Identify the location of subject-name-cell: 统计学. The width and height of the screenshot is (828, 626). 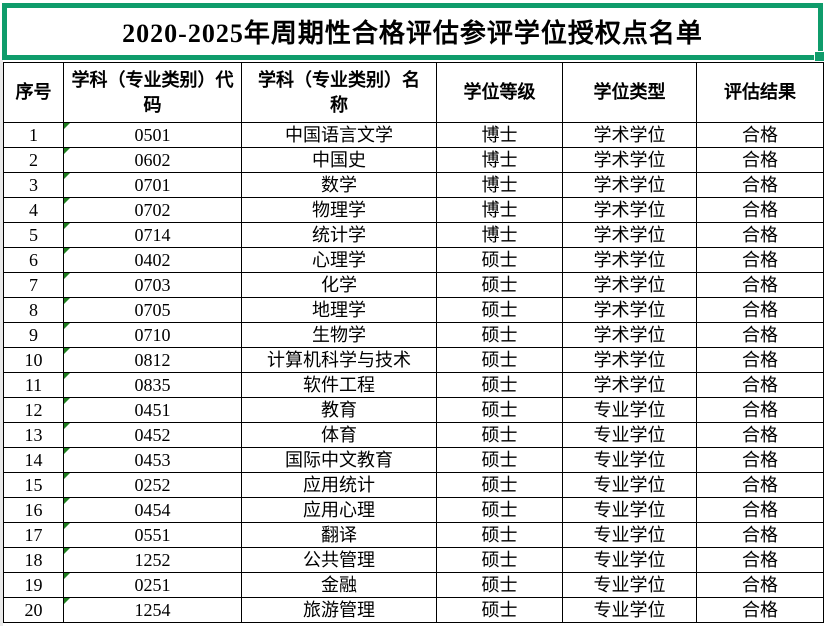
(339, 235).